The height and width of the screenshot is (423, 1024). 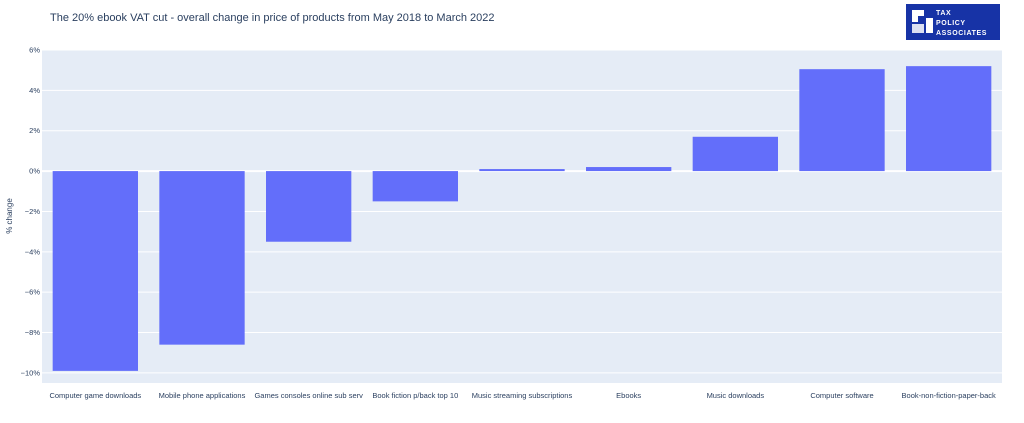 I want to click on y-tick-label: 6%, so click(x=34, y=50).